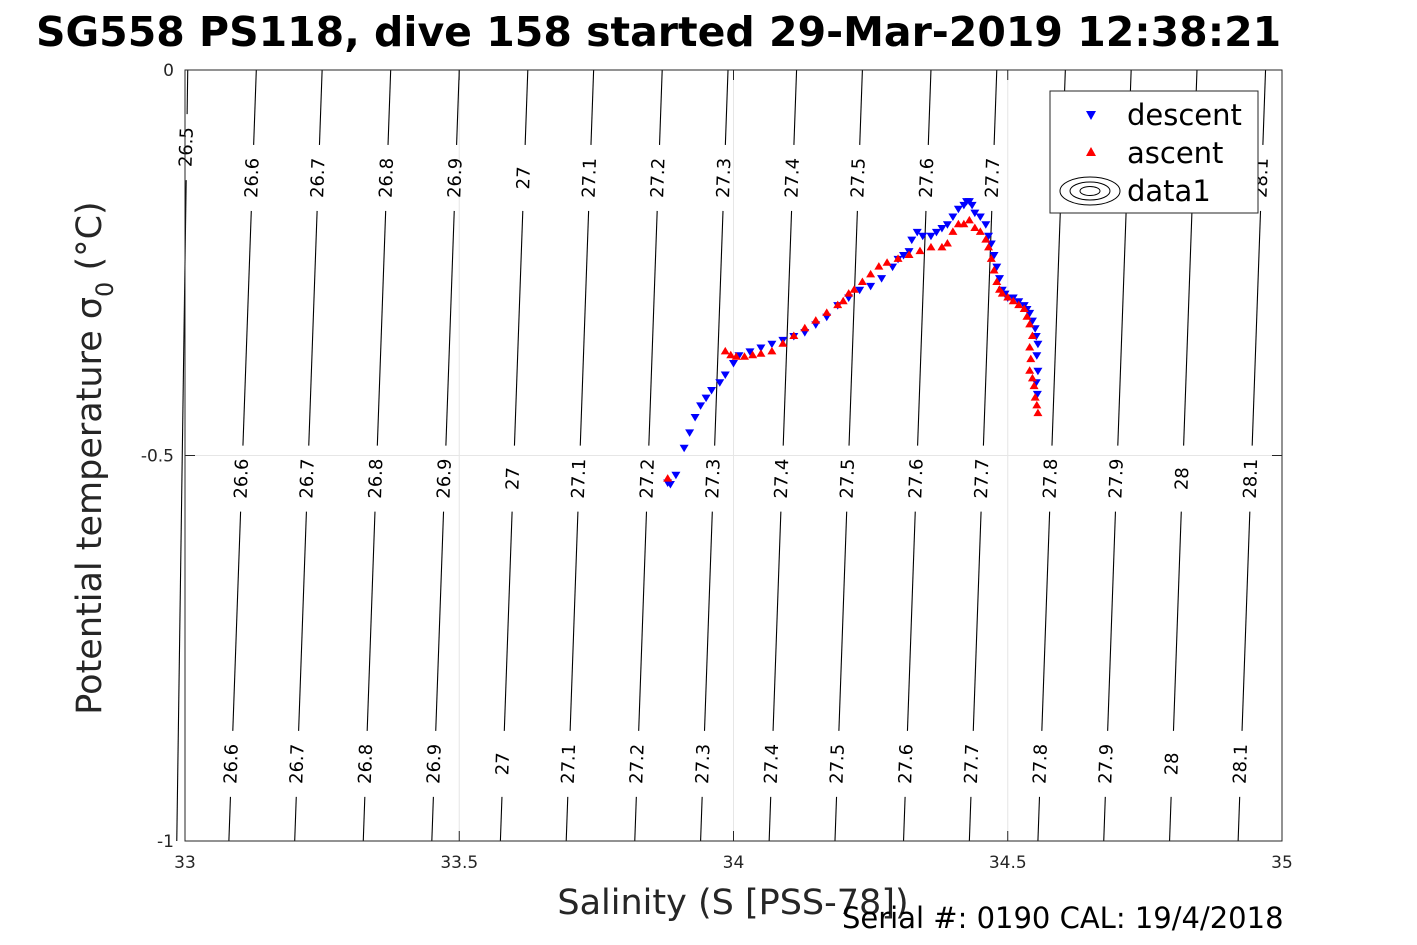 The height and width of the screenshot is (945, 1417). Describe the element at coordinates (185, 863) in the screenshot. I see `x-tick-label: 33` at that location.